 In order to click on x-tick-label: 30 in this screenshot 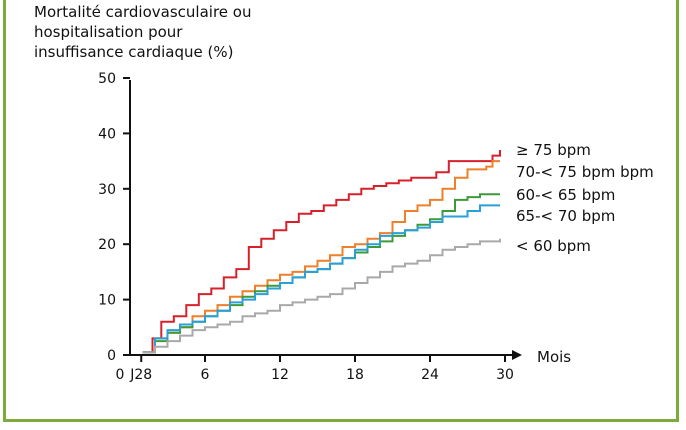, I will do `click(505, 375)`.